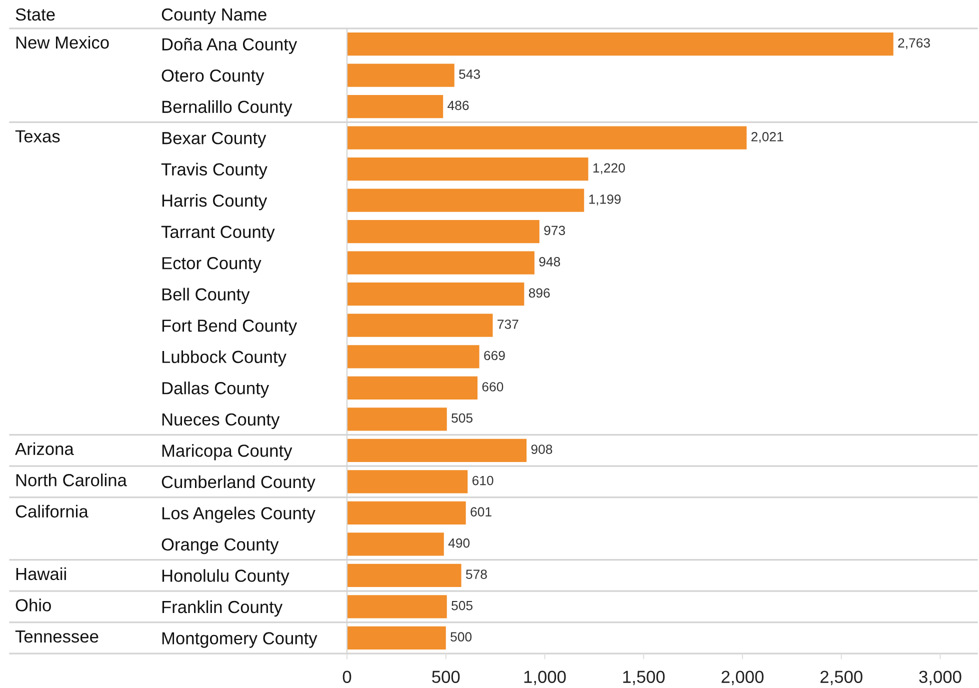  I want to click on y-tick-label: Maricopa County, so click(227, 452).